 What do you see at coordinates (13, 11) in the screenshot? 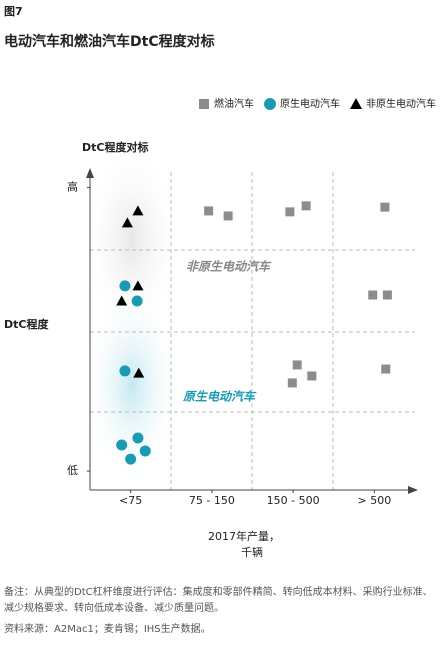
I see `figure-label: 图7` at bounding box center [13, 11].